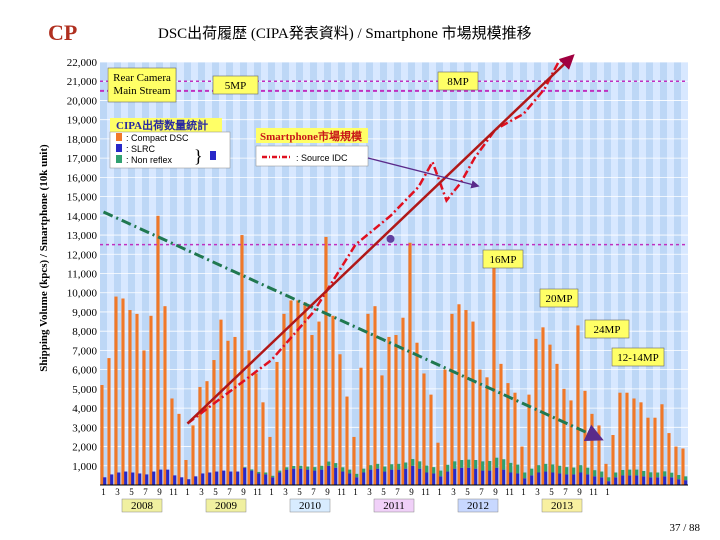 The image size is (720, 540). I want to click on mp5-label-box, so click(235, 85).